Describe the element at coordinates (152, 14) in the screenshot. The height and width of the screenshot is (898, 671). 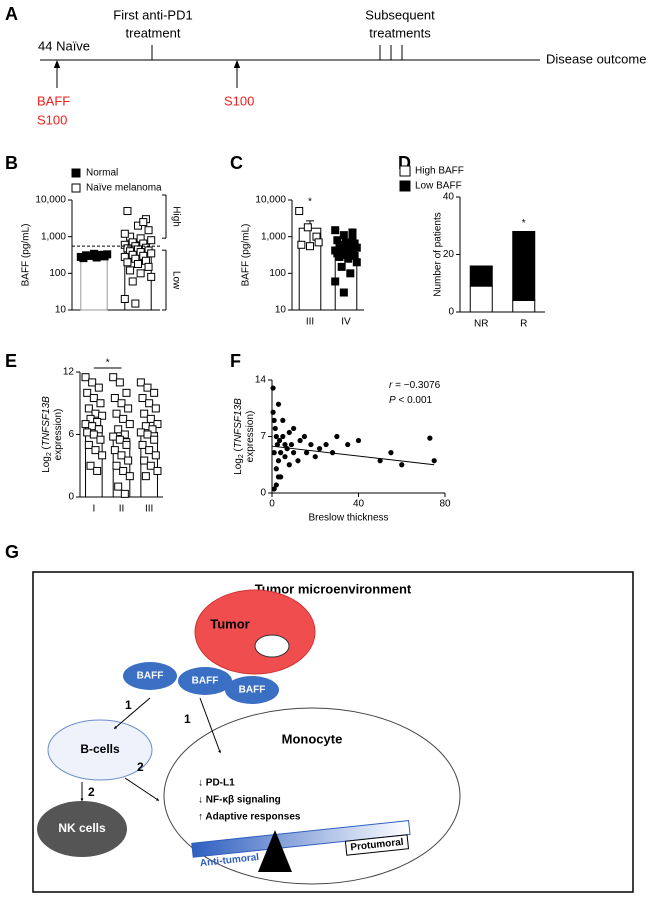
I see `timeline-label: First anti-PD1` at that location.